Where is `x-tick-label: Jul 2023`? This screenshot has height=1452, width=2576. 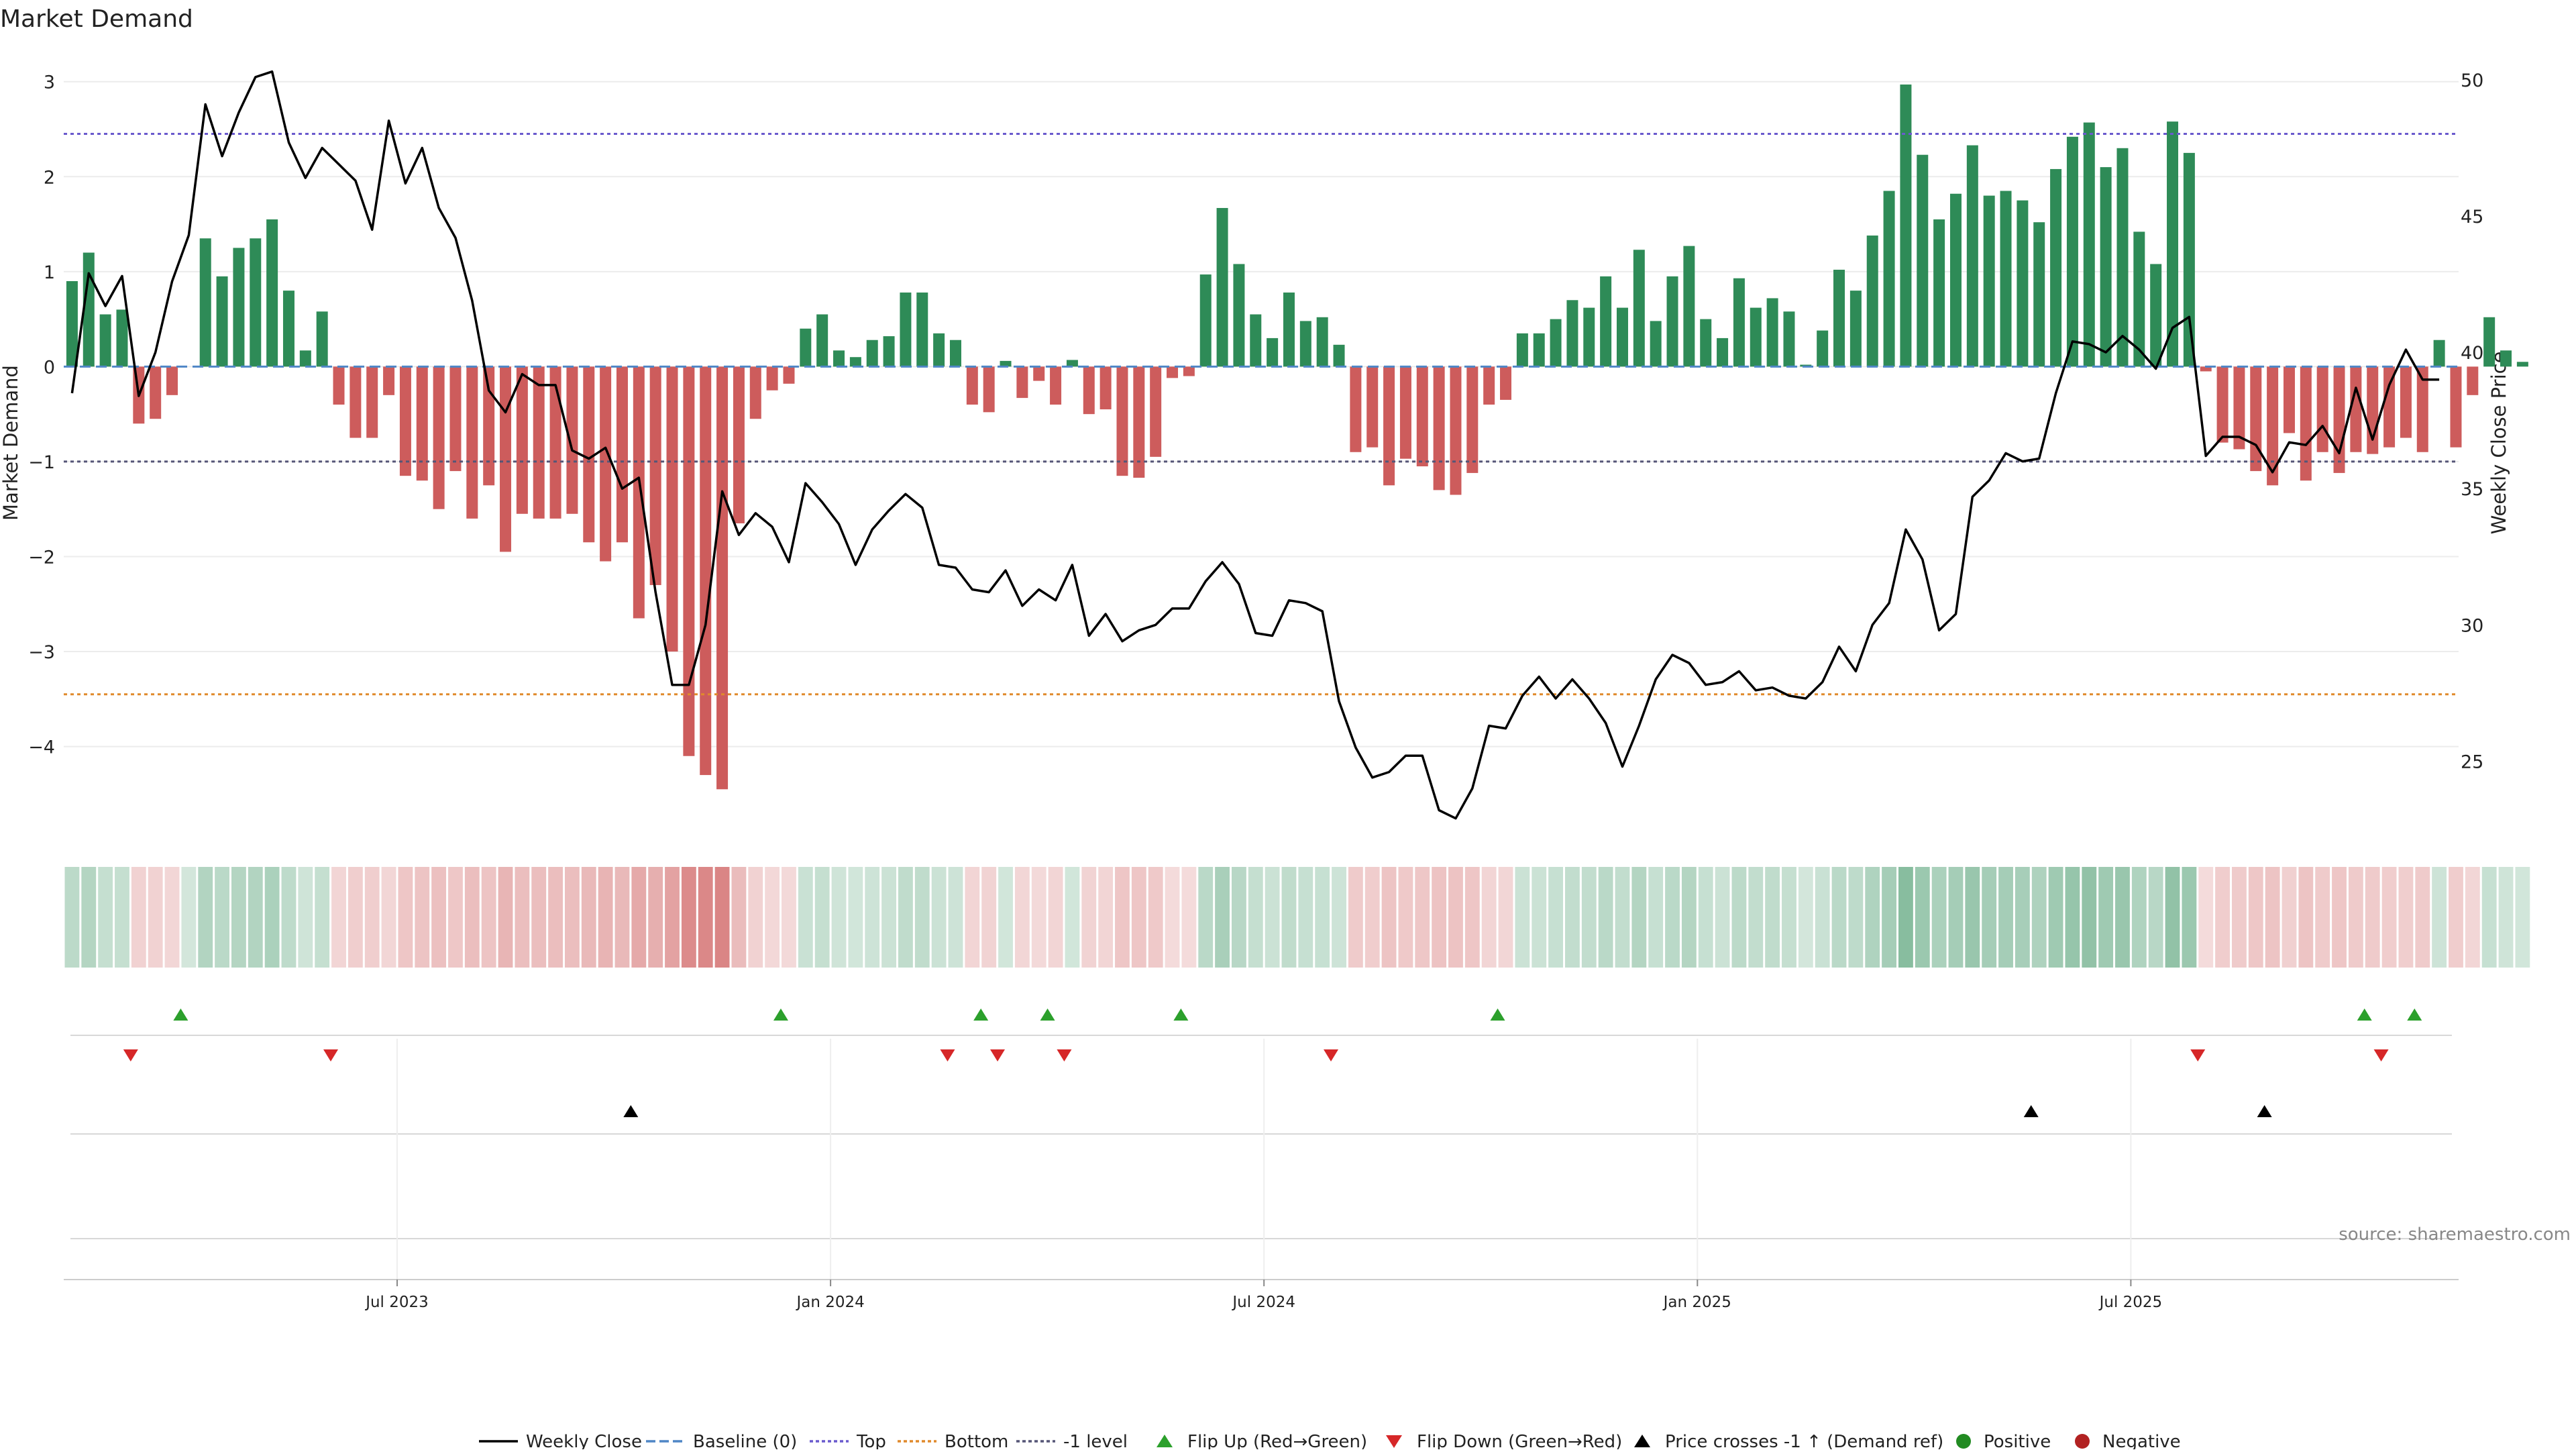
x-tick-label: Jul 2023 is located at coordinates (396, 1303).